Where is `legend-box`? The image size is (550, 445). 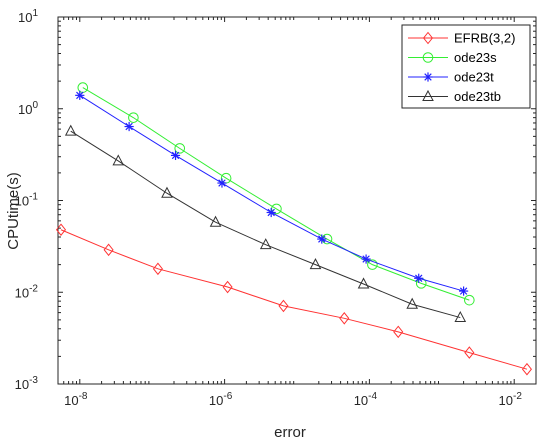
legend-box is located at coordinates (466, 66).